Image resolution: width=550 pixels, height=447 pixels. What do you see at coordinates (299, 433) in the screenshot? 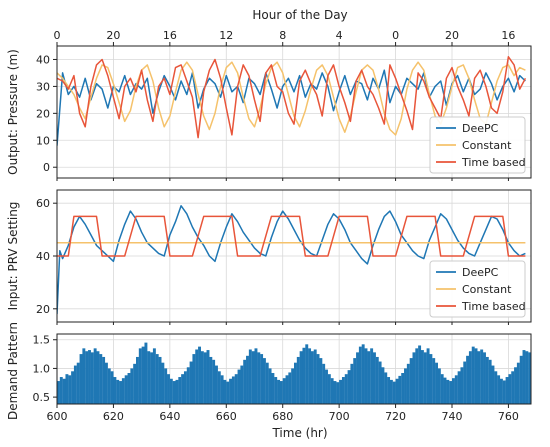
I see `bottom-axis-title: Time (hr)` at bounding box center [299, 433].